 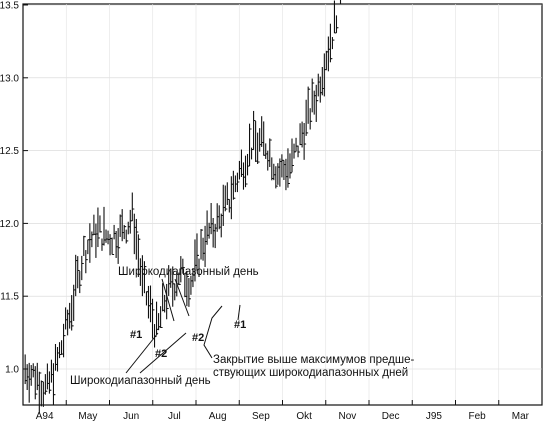 I want to click on x-tick-label: Feb, so click(x=478, y=416).